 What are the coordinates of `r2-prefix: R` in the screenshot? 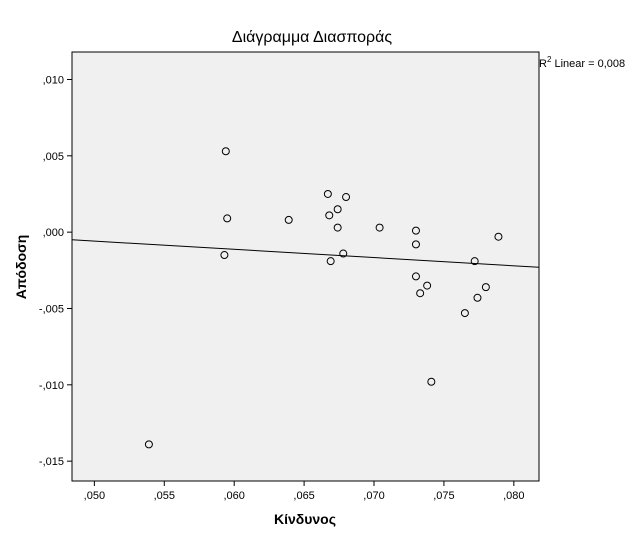 It's located at (543, 64).